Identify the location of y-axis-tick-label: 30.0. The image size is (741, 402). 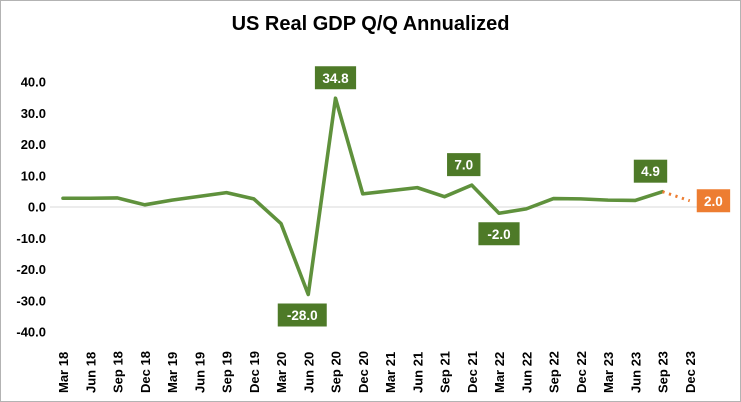
(33, 113).